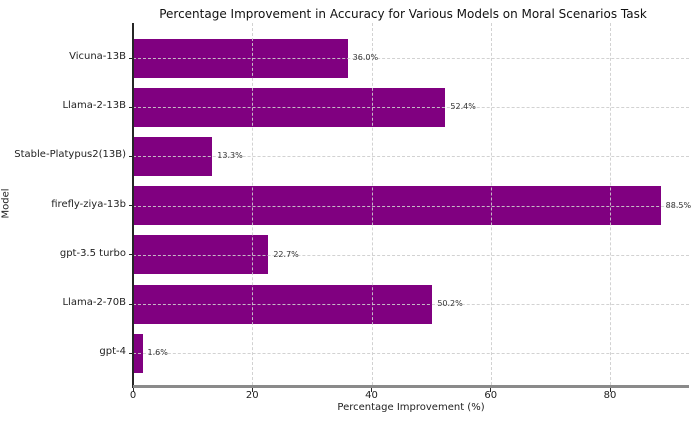 This screenshot has width=700, height=421. What do you see at coordinates (610, 395) in the screenshot?
I see `x-tick-label: 80` at bounding box center [610, 395].